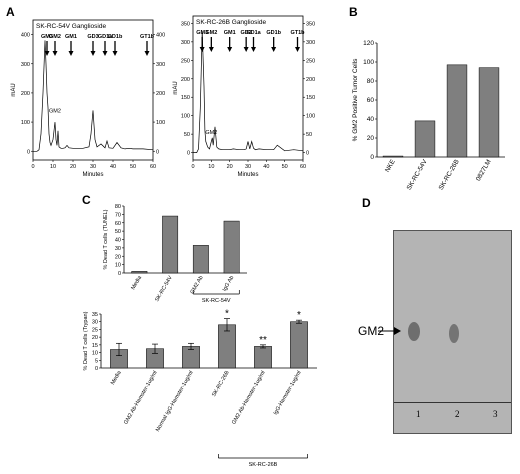  Describe the element at coordinates (141, 398) in the screenshot. I see `x-tick-label: GM2 Ab-Hamster-1ug/ml` at that location.